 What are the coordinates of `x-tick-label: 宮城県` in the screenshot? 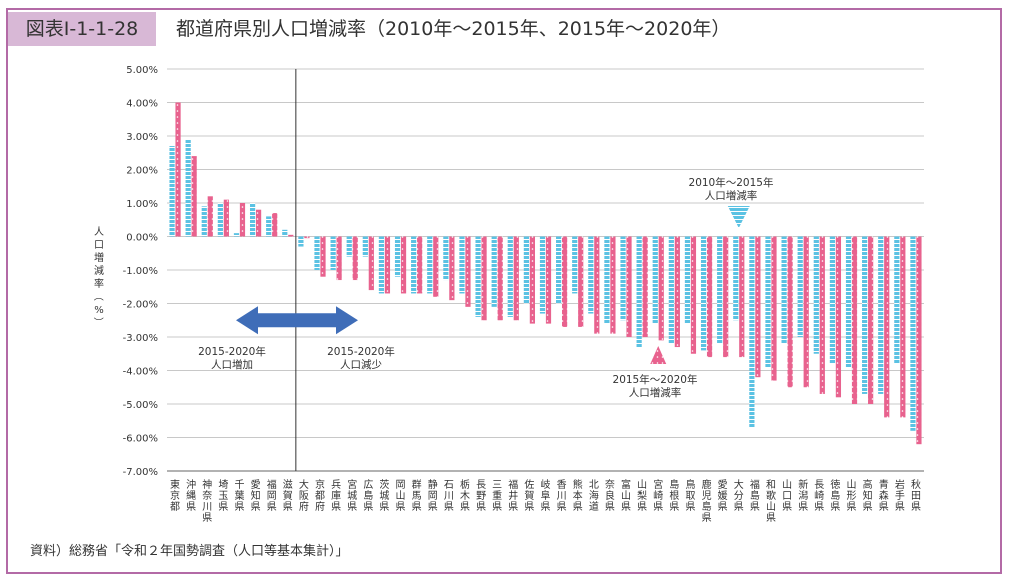 It's located at (352, 495).